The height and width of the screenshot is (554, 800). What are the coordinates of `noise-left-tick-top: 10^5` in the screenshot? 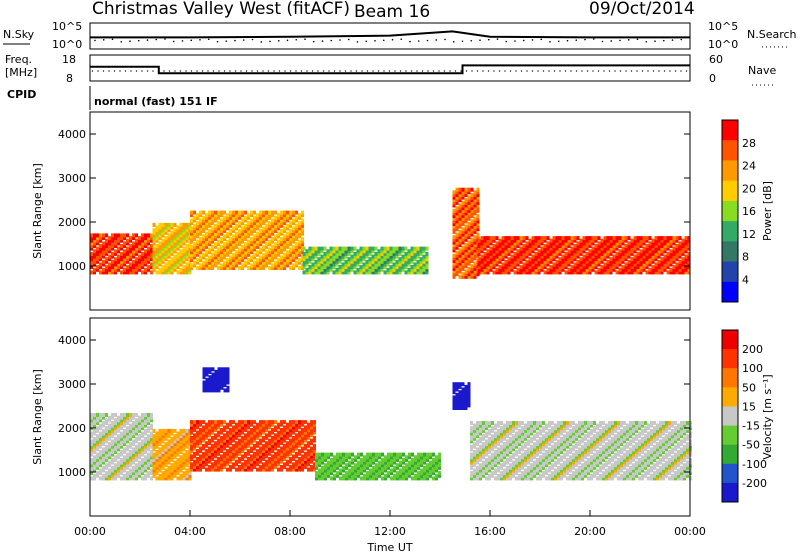 It's located at (67, 26).